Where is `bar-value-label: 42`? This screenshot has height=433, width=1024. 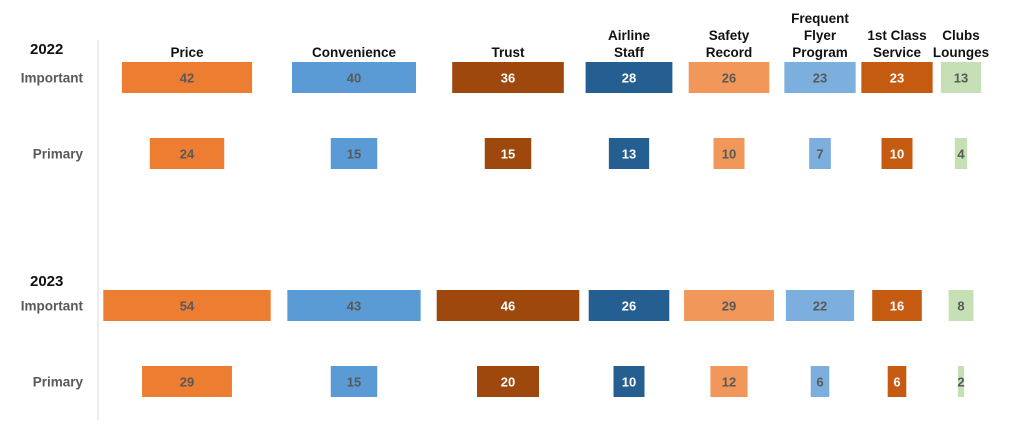 bar-value-label: 42 is located at coordinates (187, 78).